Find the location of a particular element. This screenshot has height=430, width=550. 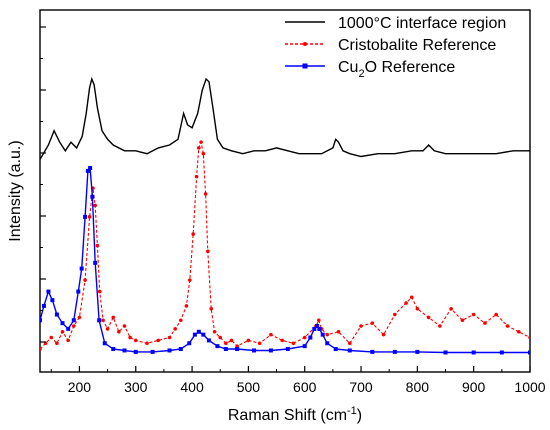

x-tick-label: 700 is located at coordinates (361, 387).